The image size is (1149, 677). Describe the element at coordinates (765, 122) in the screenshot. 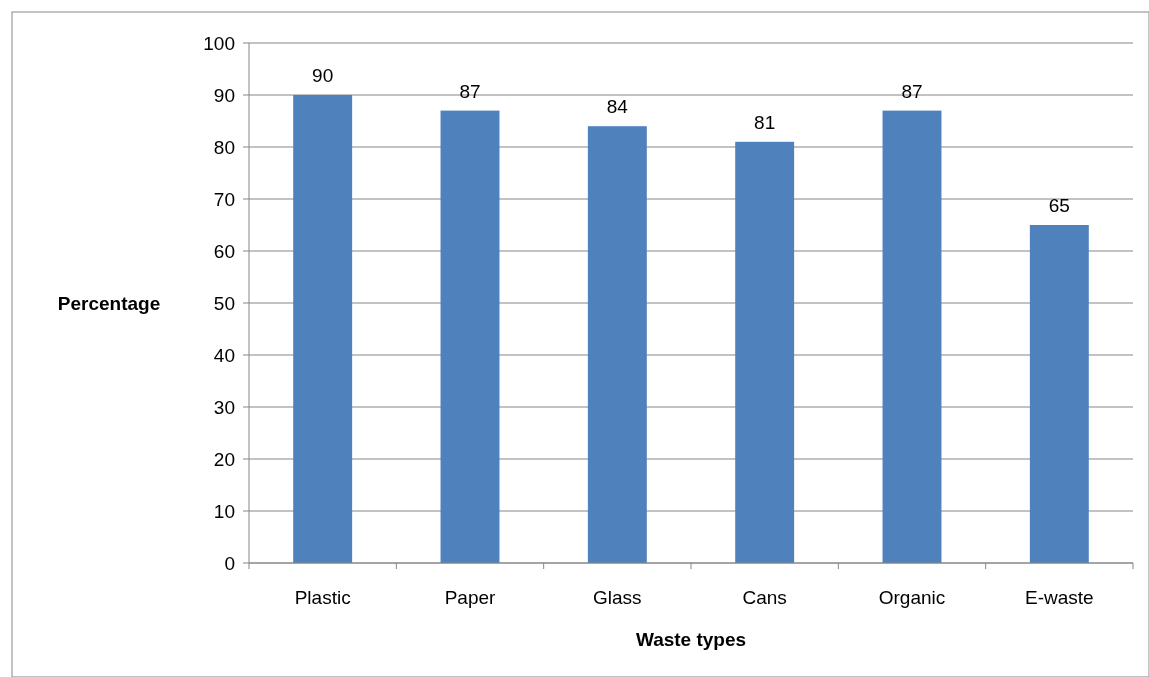

I see `data-label: 81` at that location.